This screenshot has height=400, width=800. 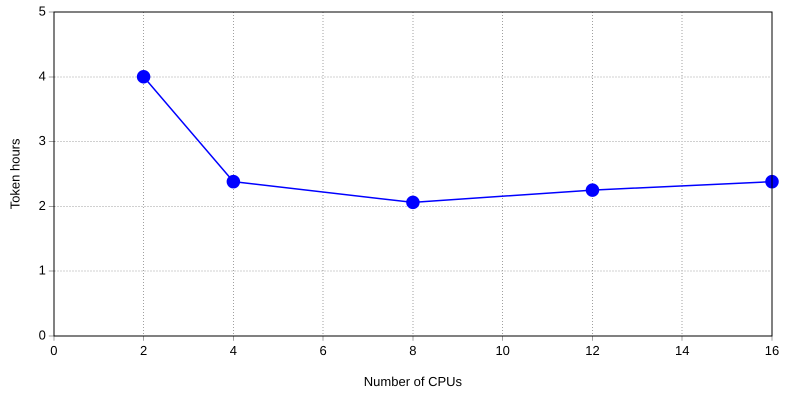 I want to click on y-tick-label: 2, so click(x=42, y=205).